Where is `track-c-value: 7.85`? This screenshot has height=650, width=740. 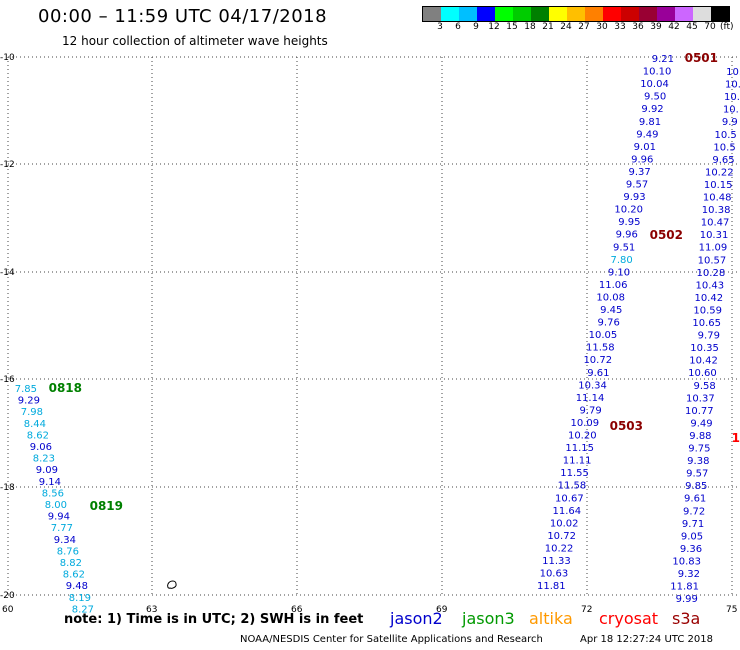
track-c-value: 7.85 is located at coordinates (26, 389).